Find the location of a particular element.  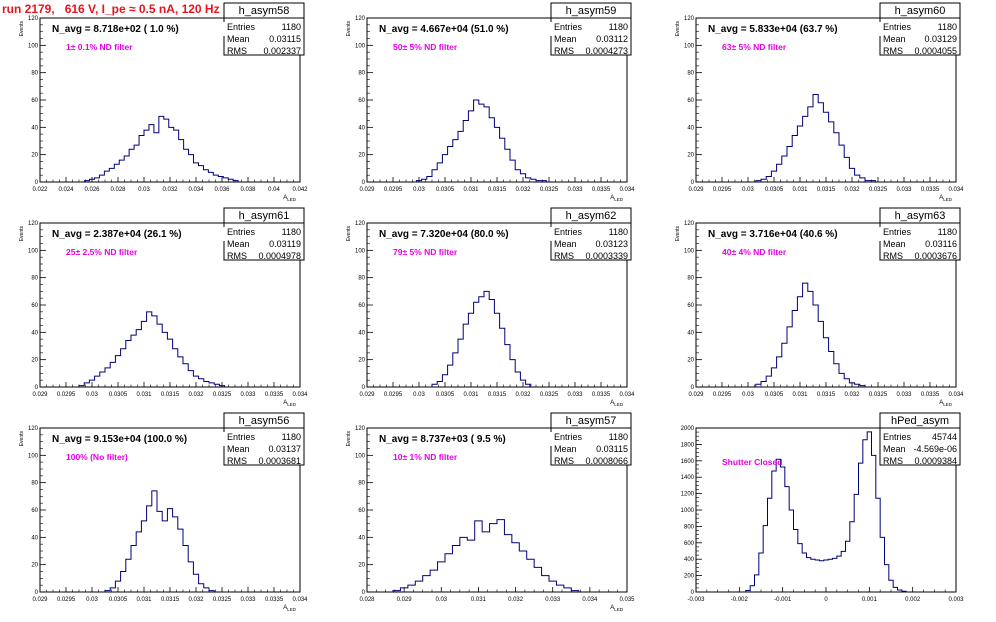

x-axis-title-subscript: LED is located at coordinates (619, 609).